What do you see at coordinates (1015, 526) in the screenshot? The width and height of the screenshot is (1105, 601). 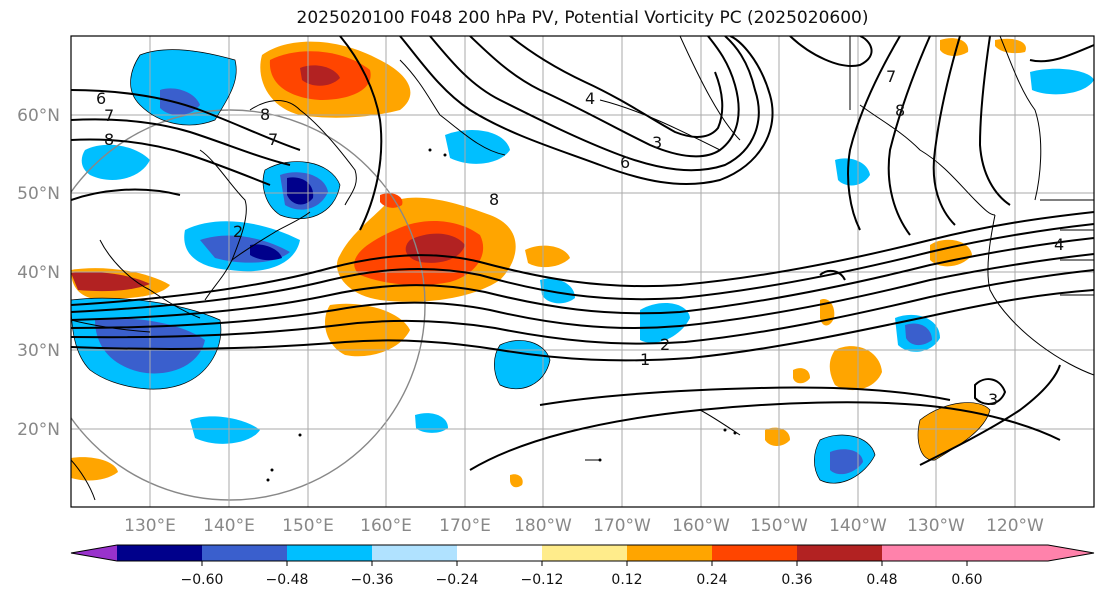 I see `longitude-label: 120°W` at bounding box center [1015, 526].